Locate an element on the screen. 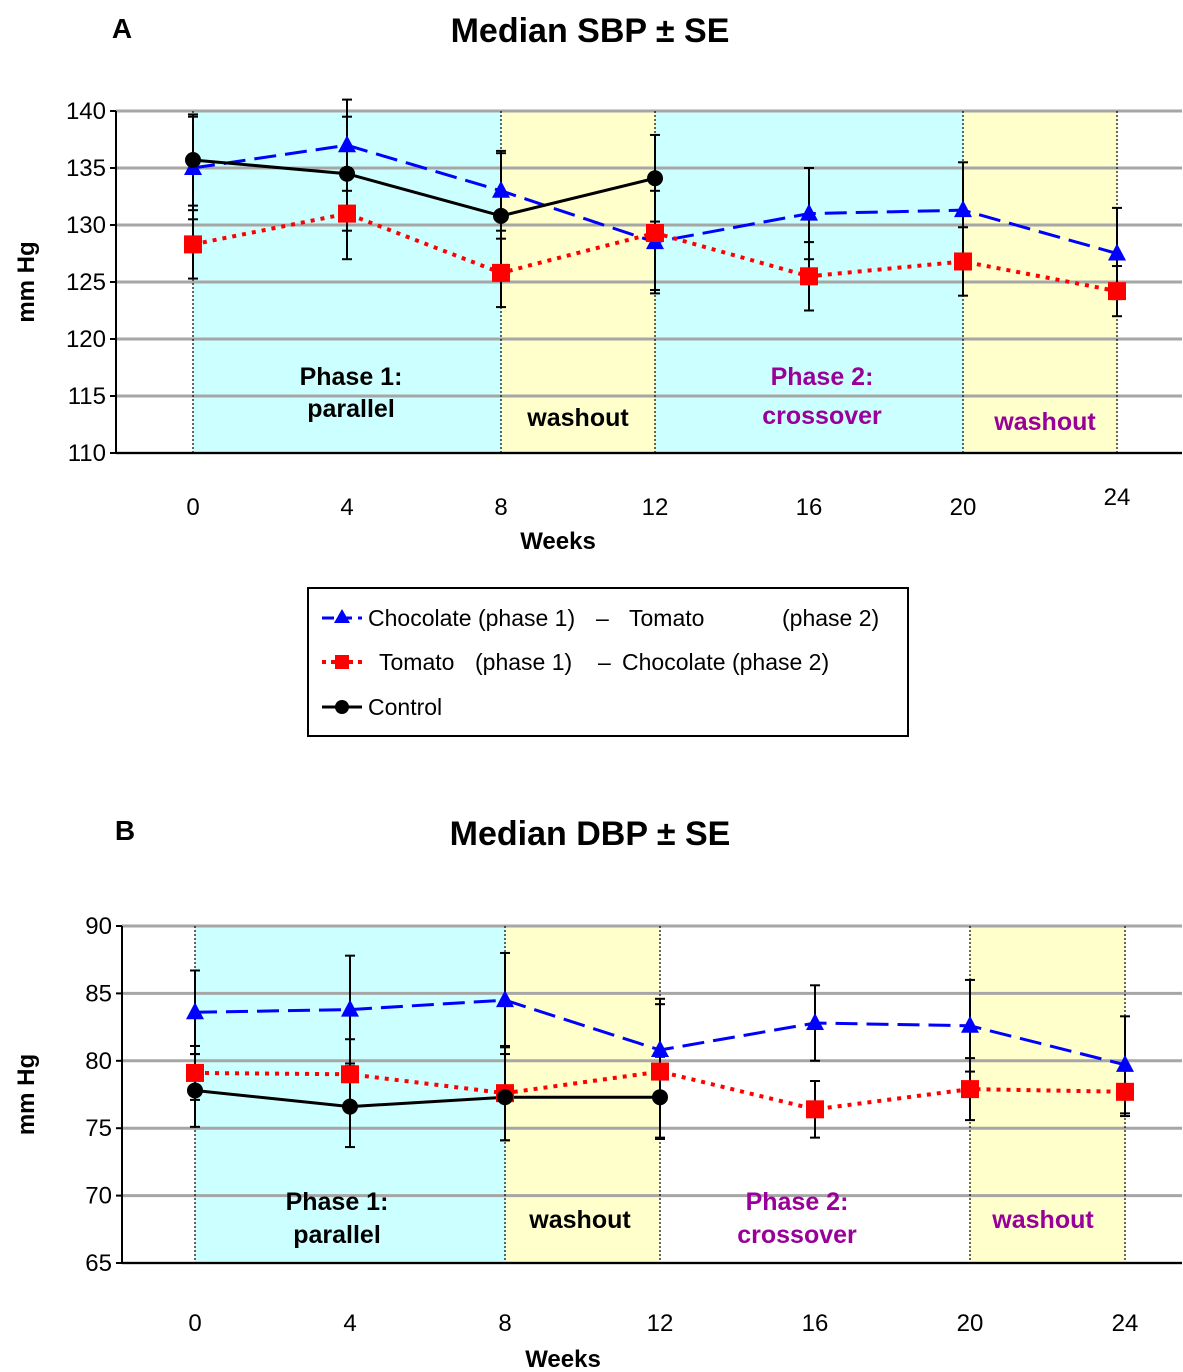 The height and width of the screenshot is (1372, 1183). y-tick-label-140: 140 is located at coordinates (86, 111).